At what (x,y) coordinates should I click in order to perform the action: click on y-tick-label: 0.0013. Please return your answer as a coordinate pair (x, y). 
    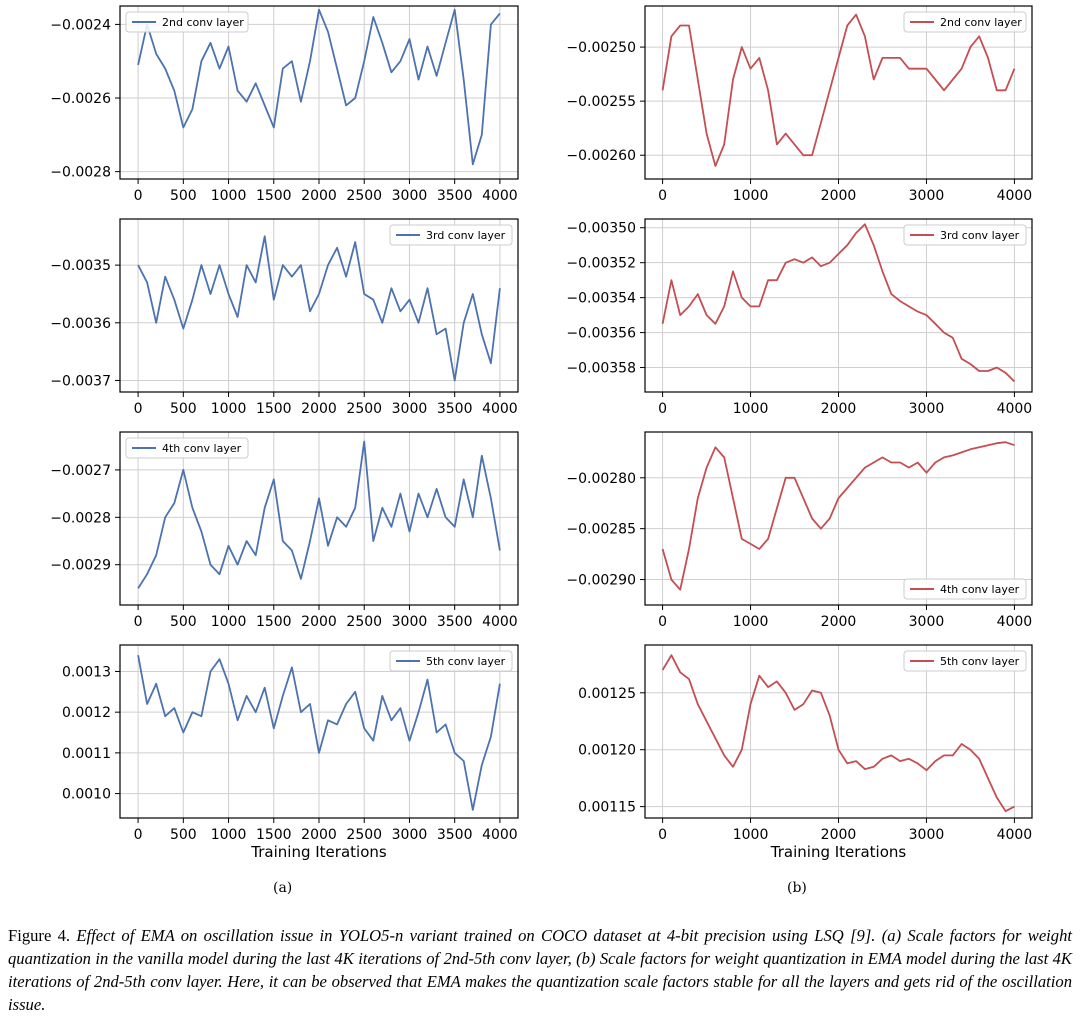
    Looking at the image, I should click on (86, 672).